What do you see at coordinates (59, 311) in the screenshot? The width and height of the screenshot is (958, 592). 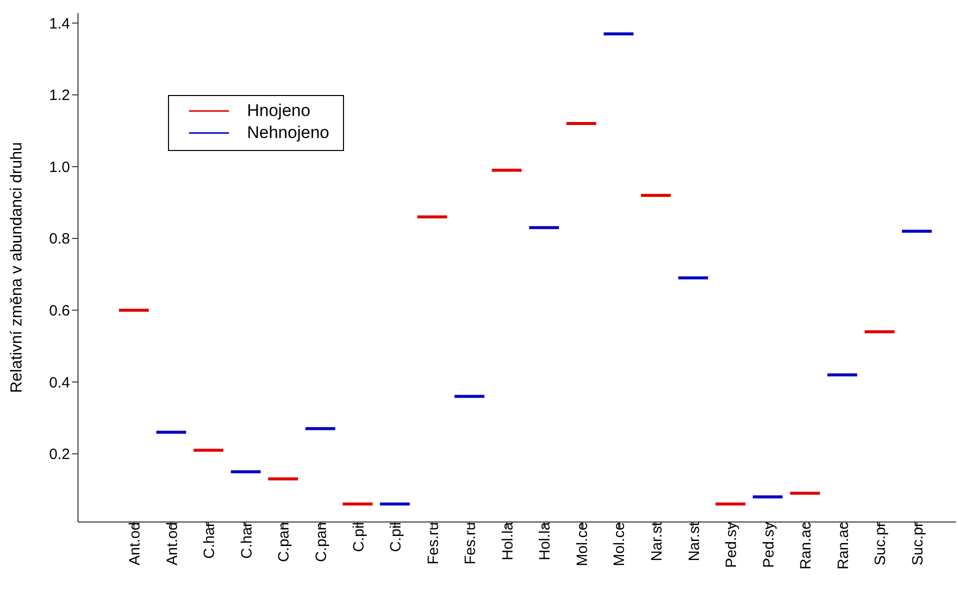 I see `y-tick-label: 0.6` at bounding box center [59, 311].